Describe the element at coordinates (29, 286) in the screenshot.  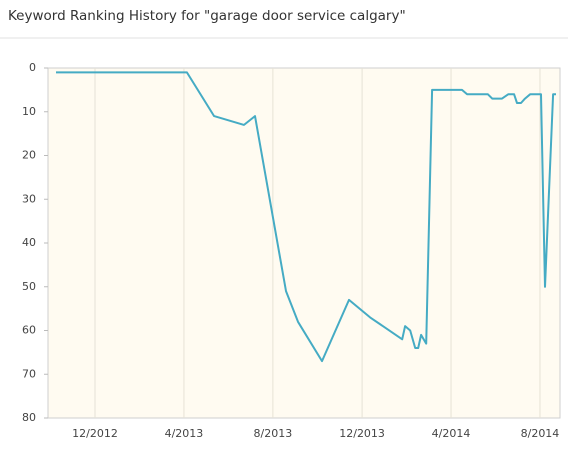
I see `y-tick-label: 50` at that location.